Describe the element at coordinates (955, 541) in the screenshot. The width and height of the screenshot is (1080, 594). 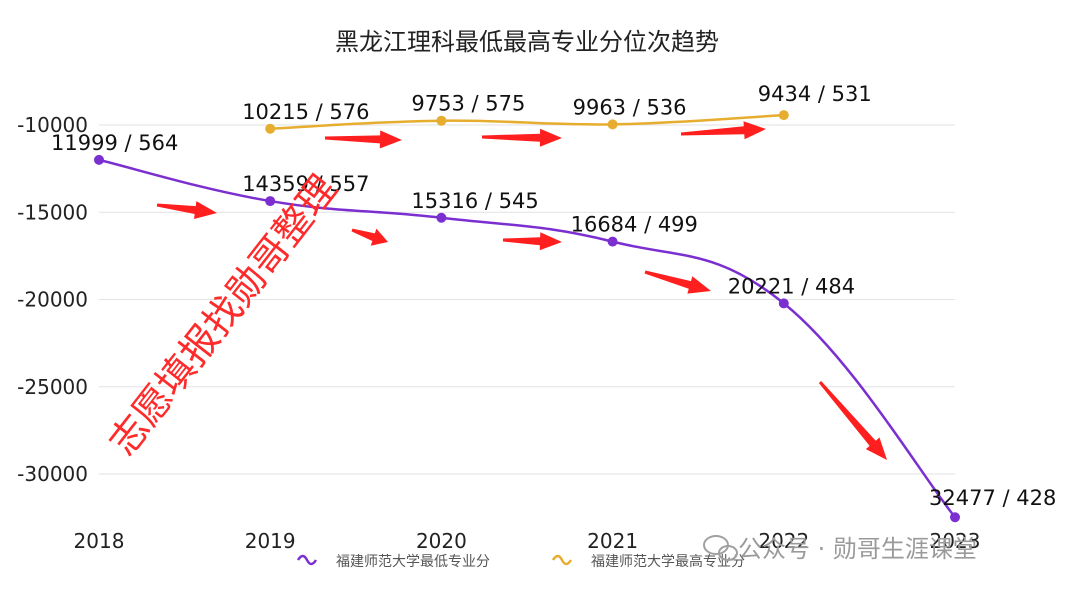
I see `x-tick-label: 2023` at that location.